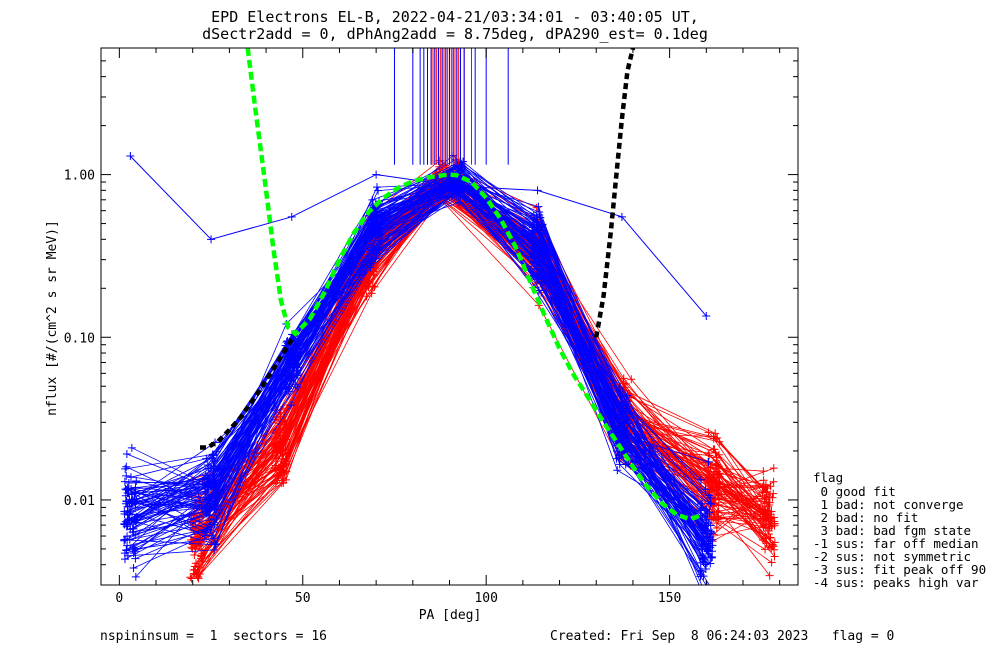  I want to click on legend-entry: -3 sus: fit peak off 90, so click(899, 569).